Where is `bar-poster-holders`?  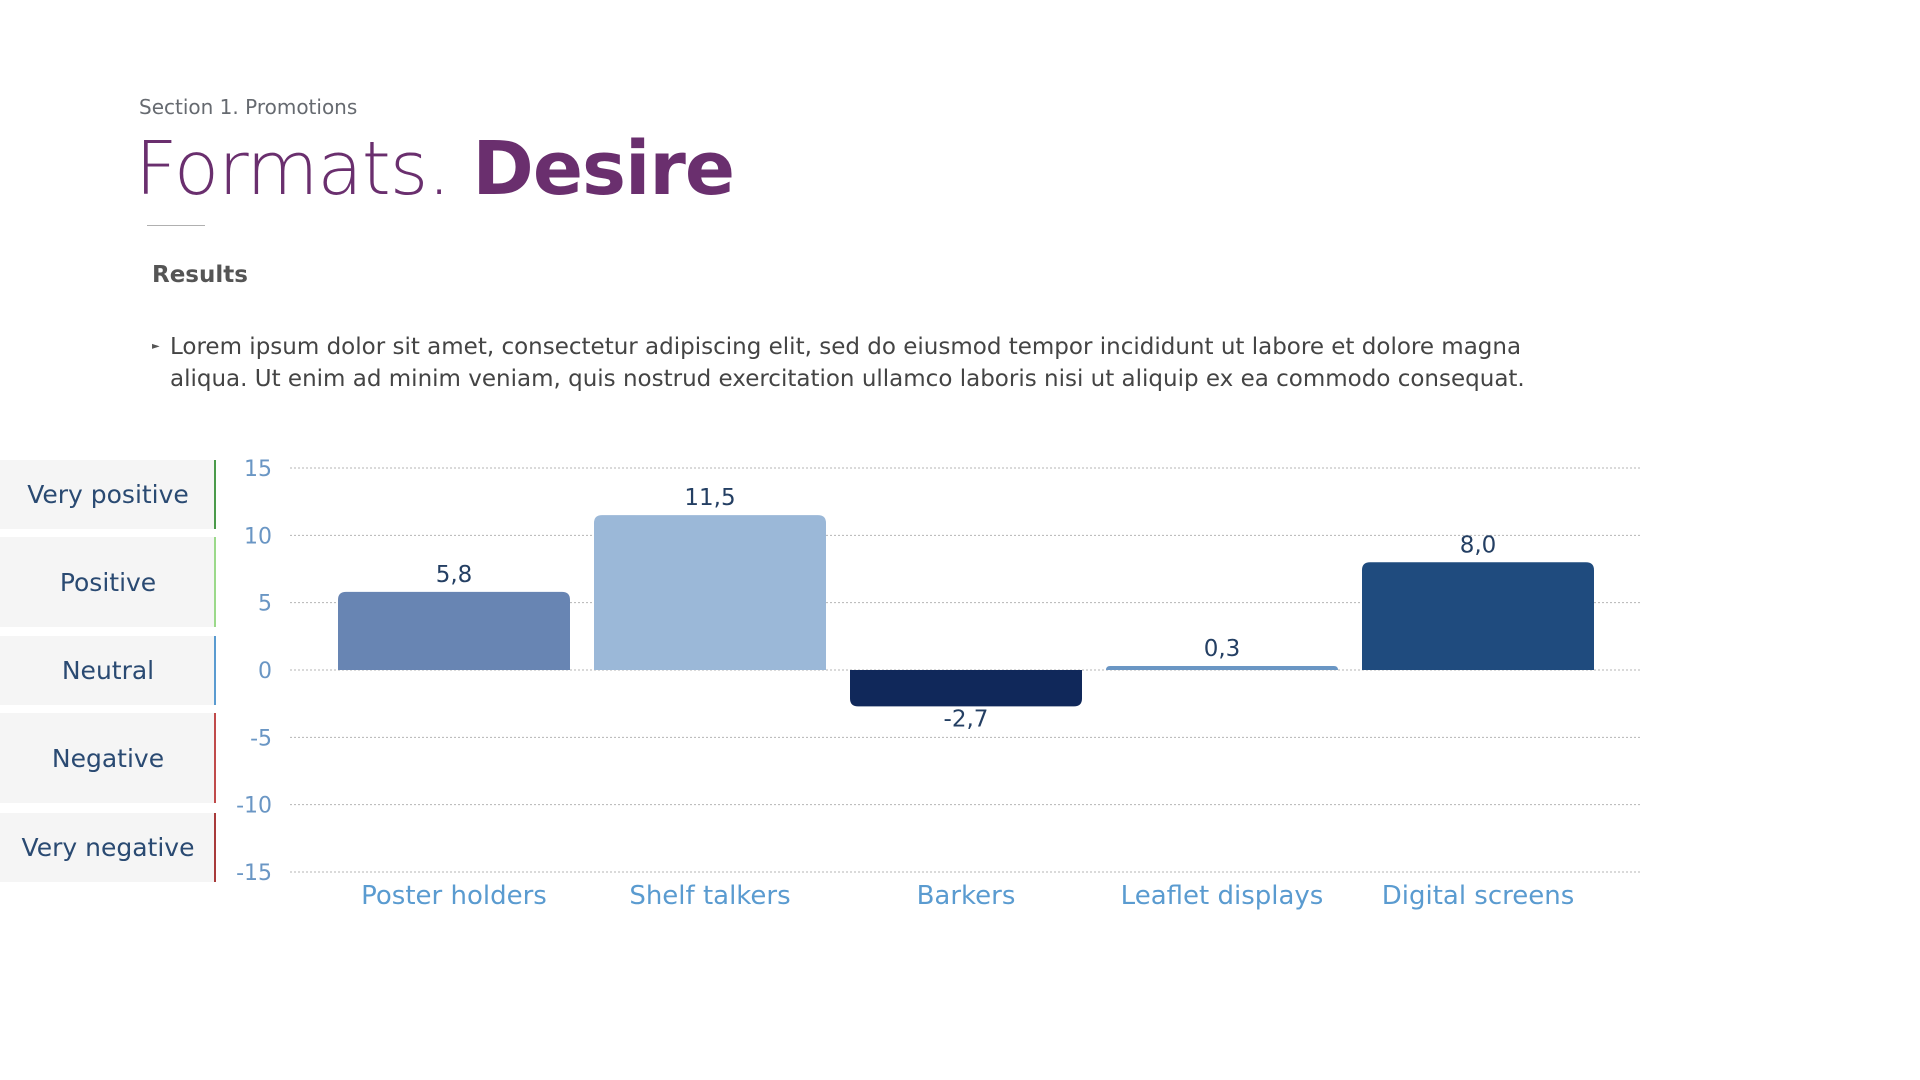 bar-poster-holders is located at coordinates (454, 630).